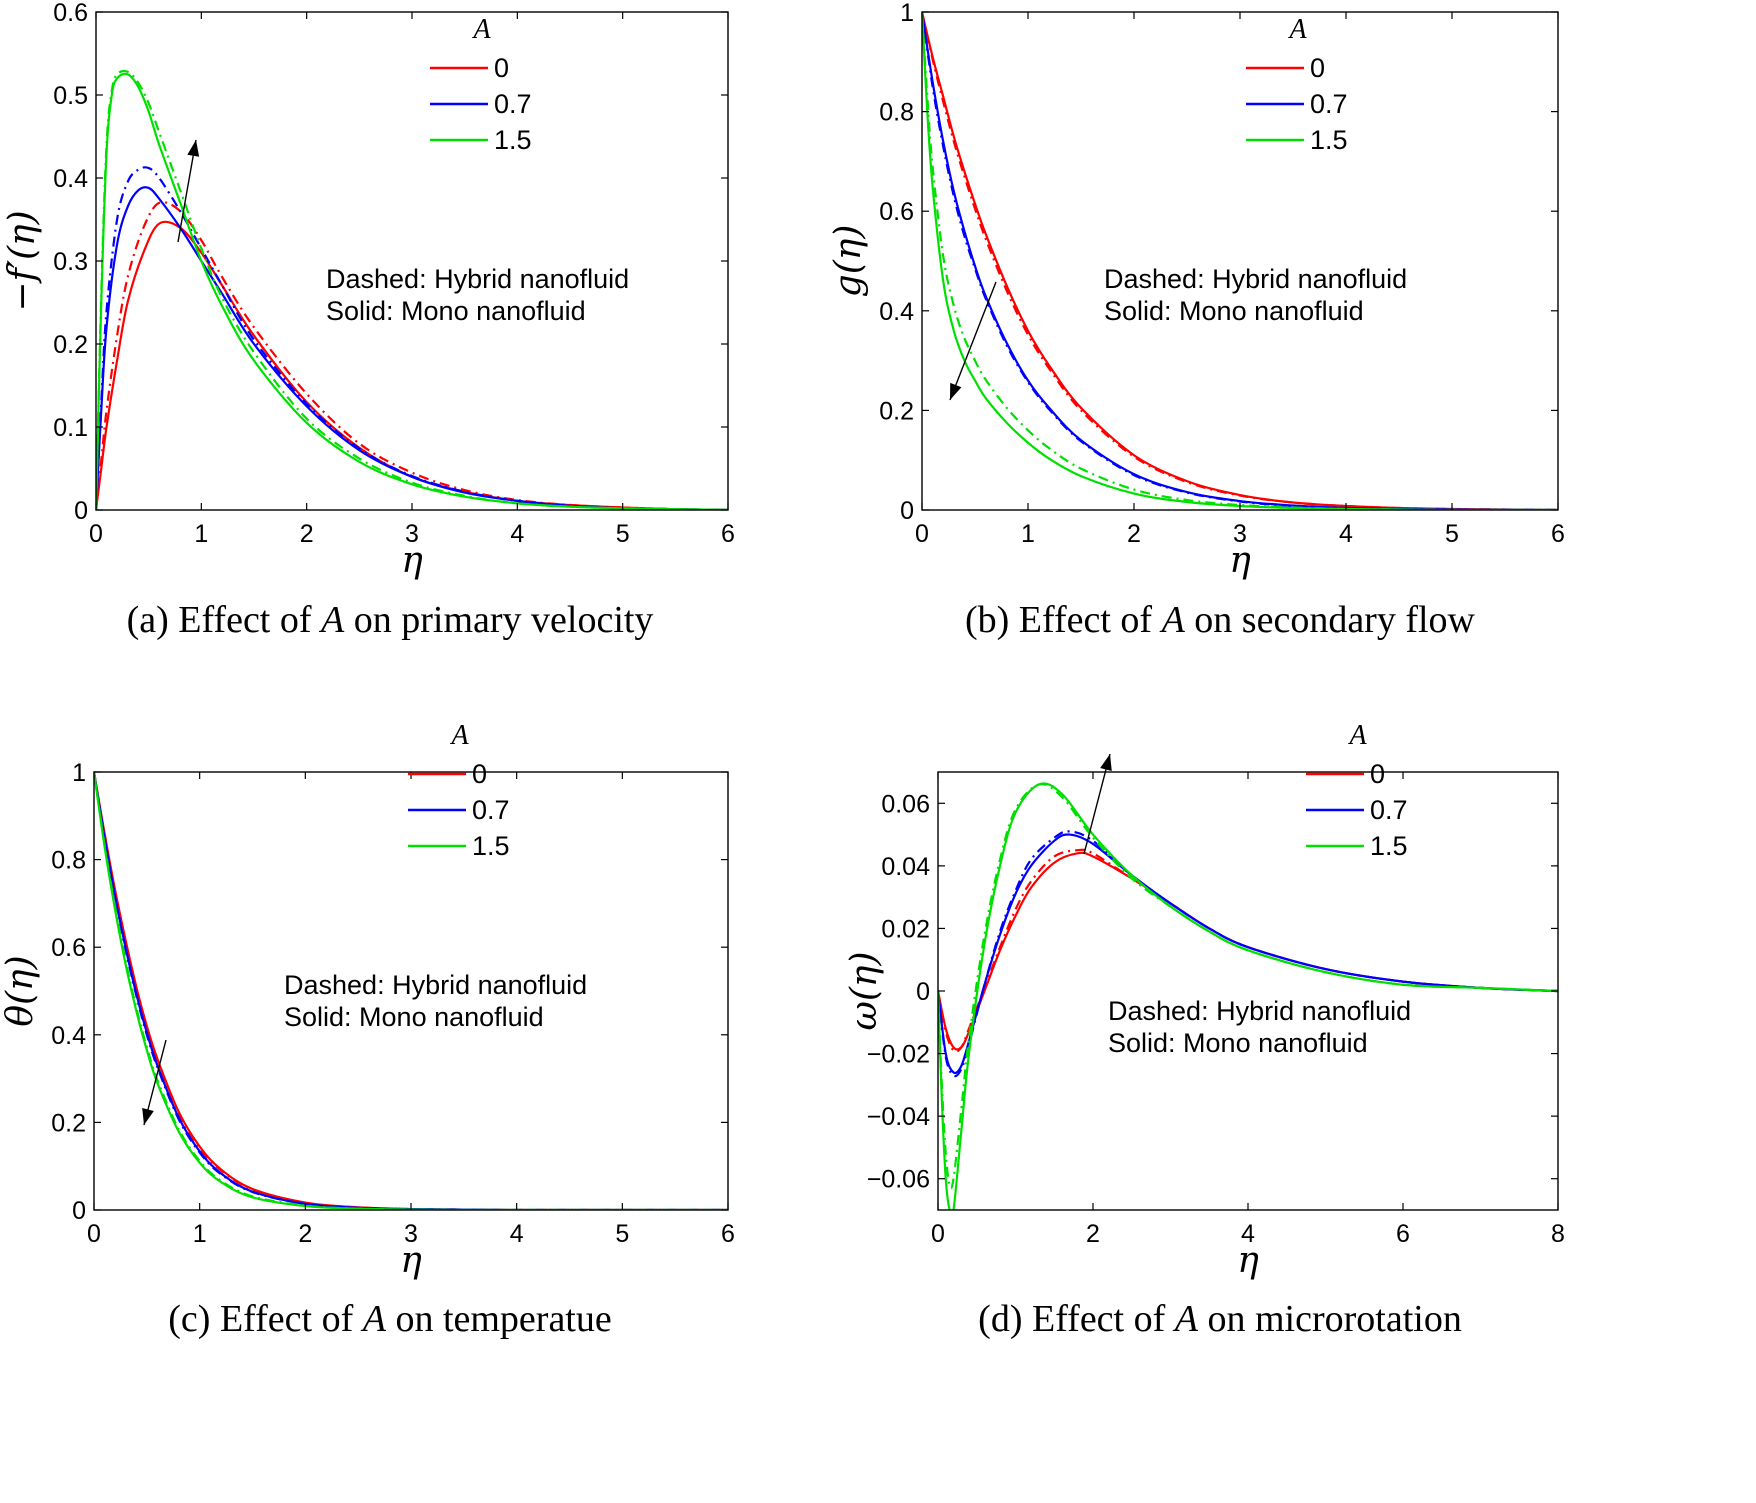 Image resolution: width=1756 pixels, height=1503 pixels. I want to click on trend-arrow-shaft, so click(973, 341).